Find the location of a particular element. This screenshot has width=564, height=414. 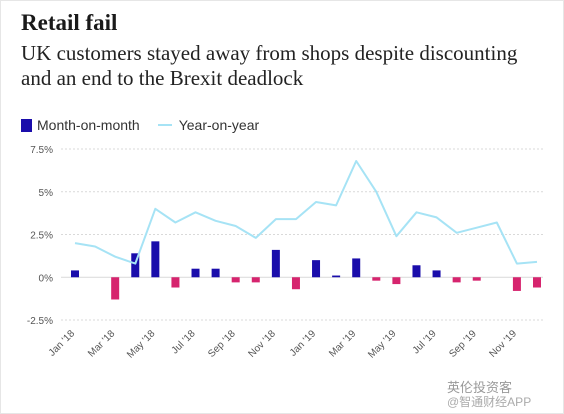

x-tick-label: Nov '19 is located at coordinates (504, 344).